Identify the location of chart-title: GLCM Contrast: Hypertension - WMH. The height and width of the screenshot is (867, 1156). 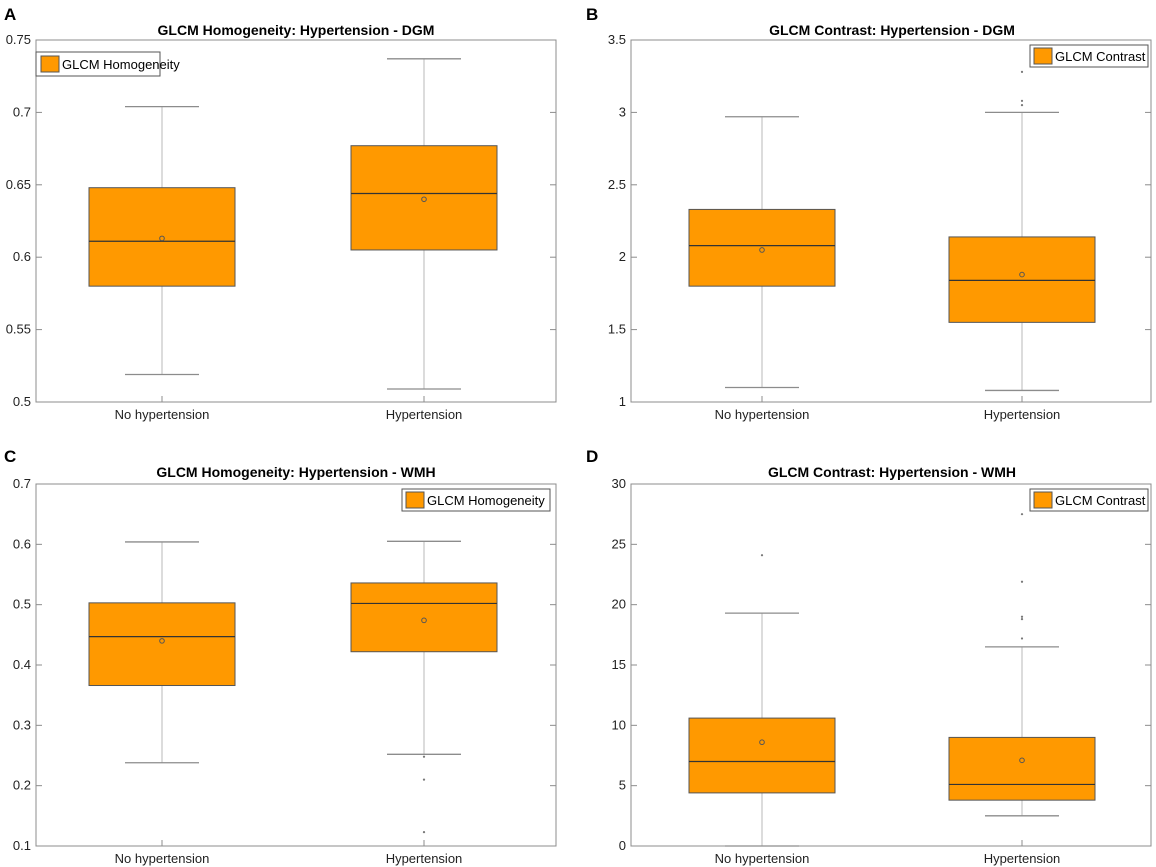
(892, 472).